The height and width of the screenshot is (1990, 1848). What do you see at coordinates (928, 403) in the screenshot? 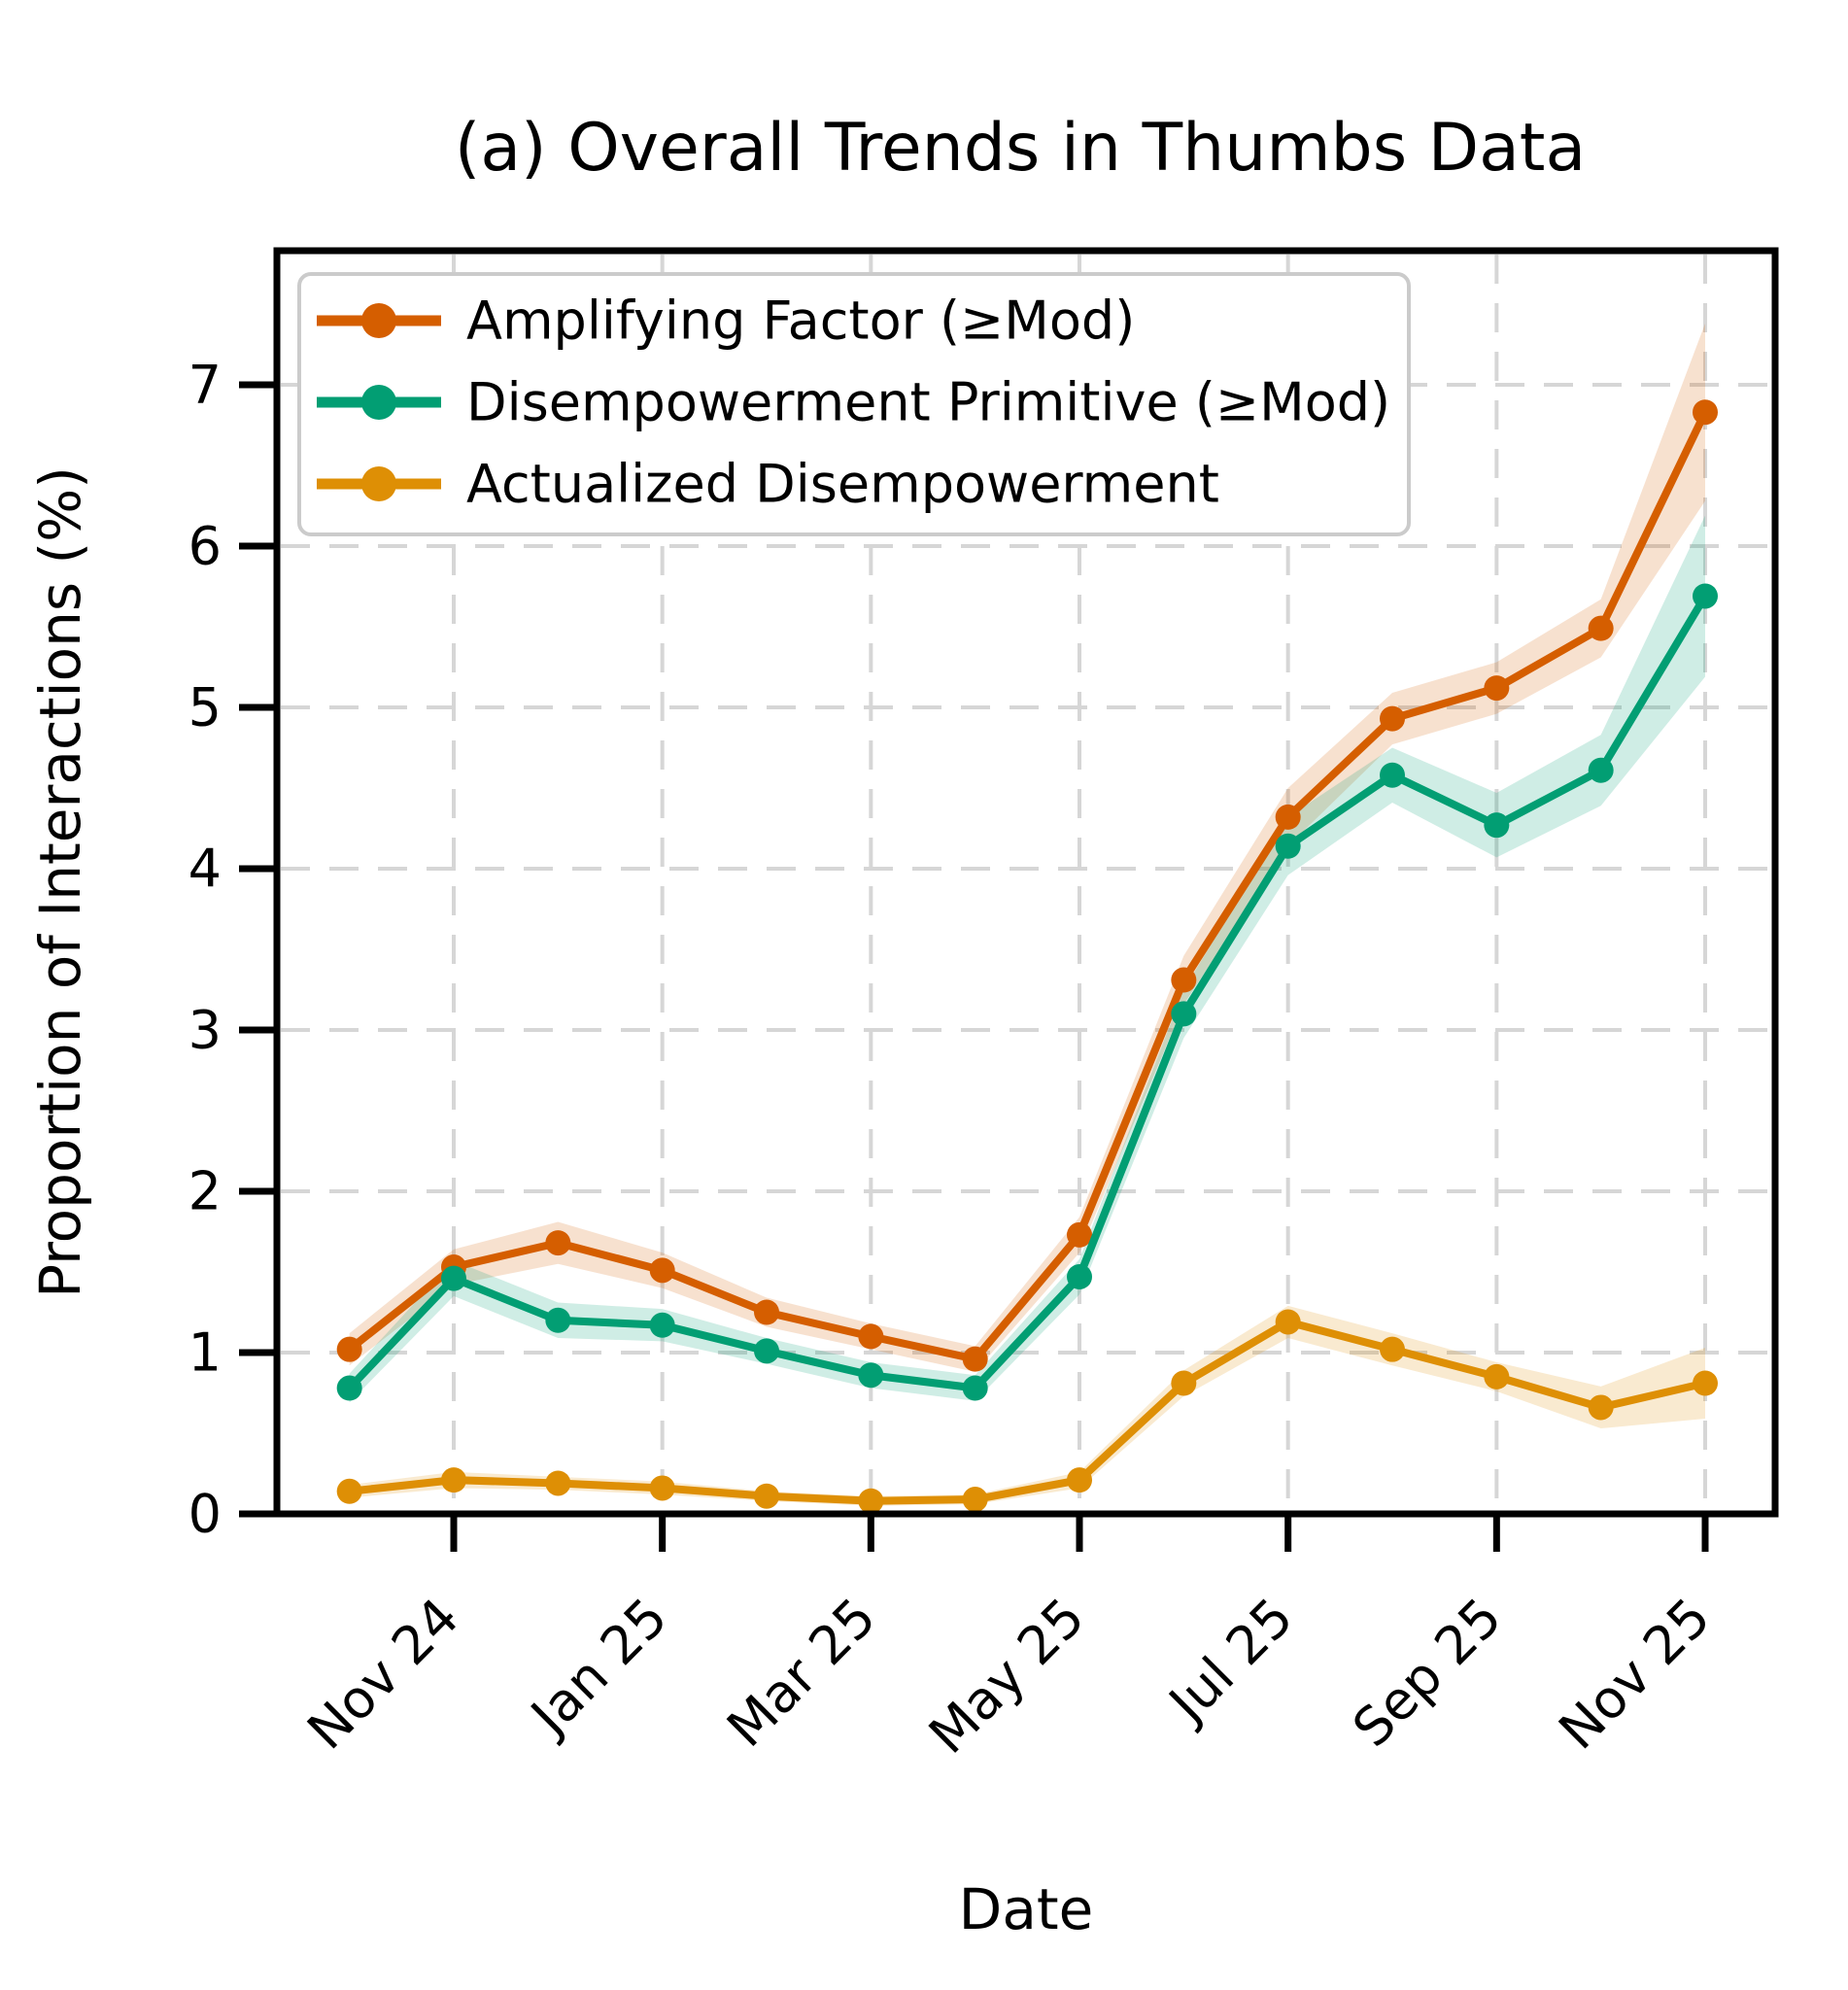
I see `legend-label-disempowerment-primitive: Disempowerment Primitive (≥Mod)` at bounding box center [928, 403].